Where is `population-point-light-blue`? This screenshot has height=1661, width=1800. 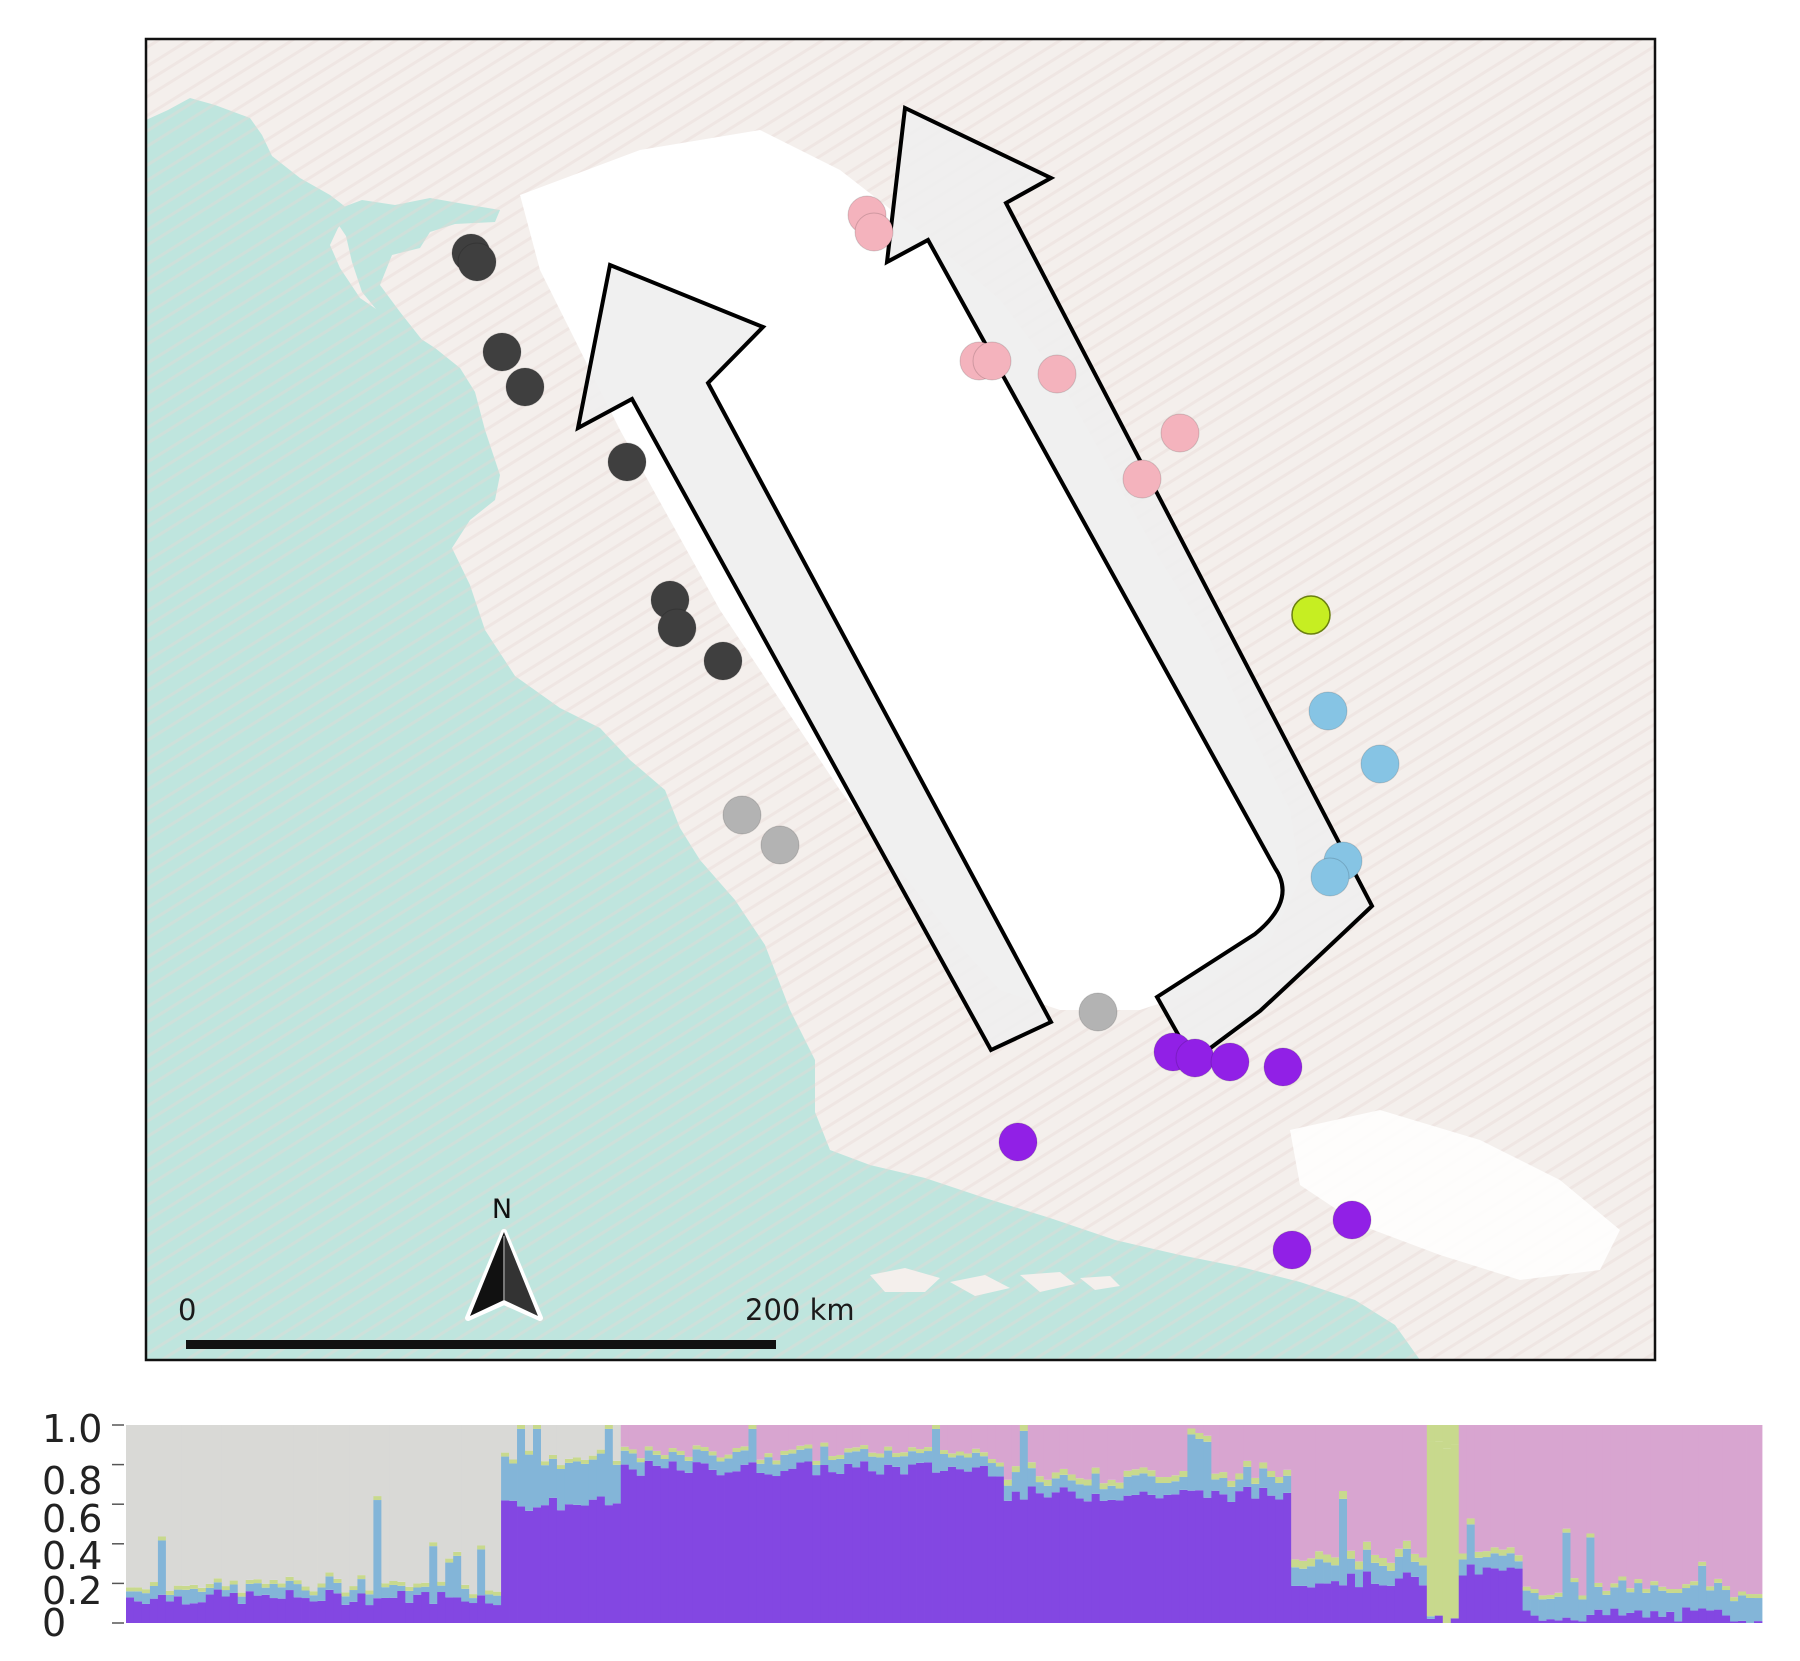 population-point-light-blue is located at coordinates (1328, 711).